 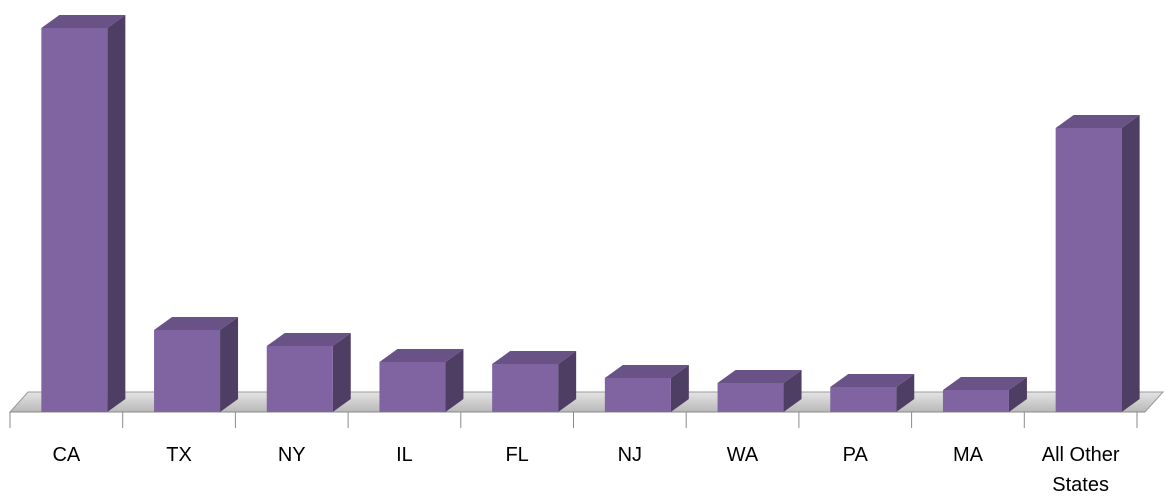 I want to click on x-tick-label: CA, so click(x=66, y=455).